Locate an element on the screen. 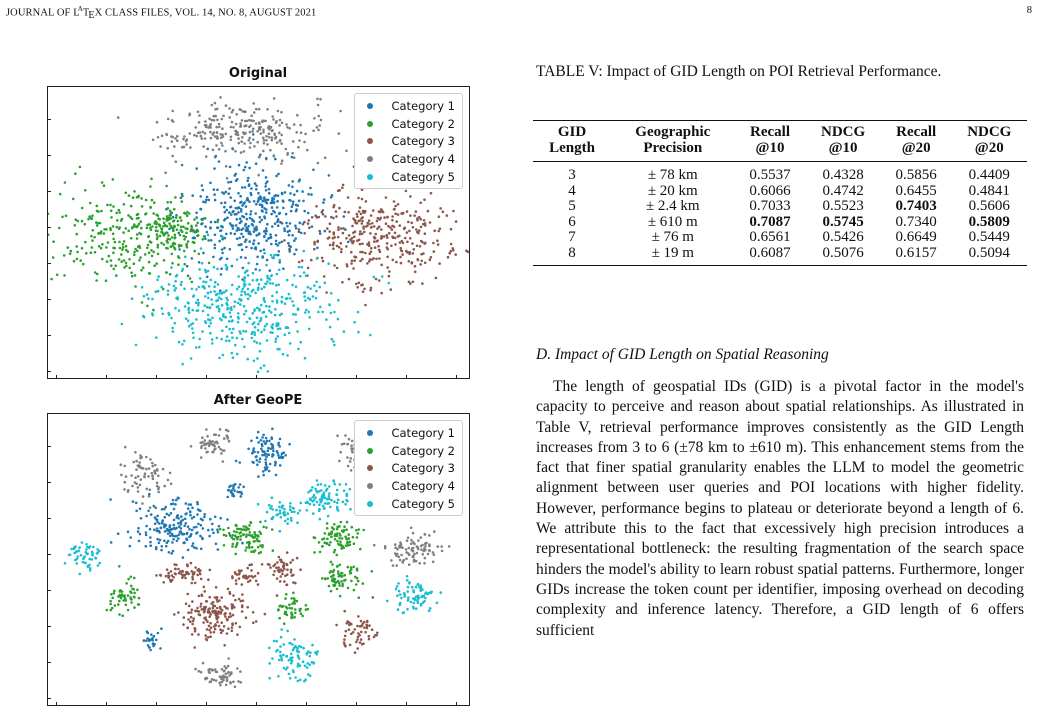  col-header: Recall @10 is located at coordinates (770, 140).